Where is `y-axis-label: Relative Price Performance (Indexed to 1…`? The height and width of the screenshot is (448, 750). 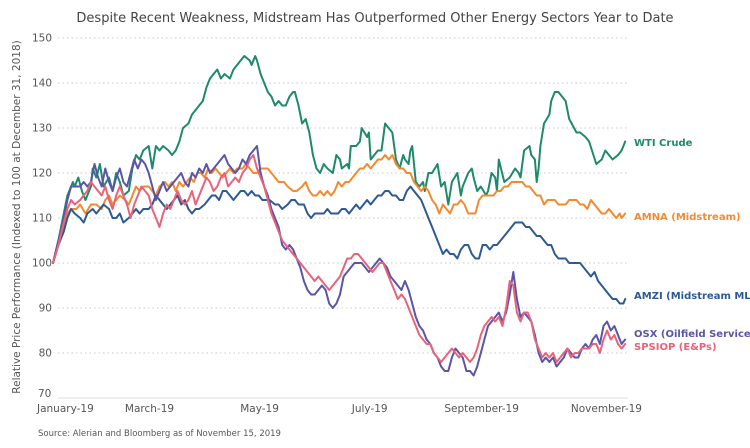 y-axis-label: Relative Price Performance (Indexed to 1… is located at coordinates (17, 216).